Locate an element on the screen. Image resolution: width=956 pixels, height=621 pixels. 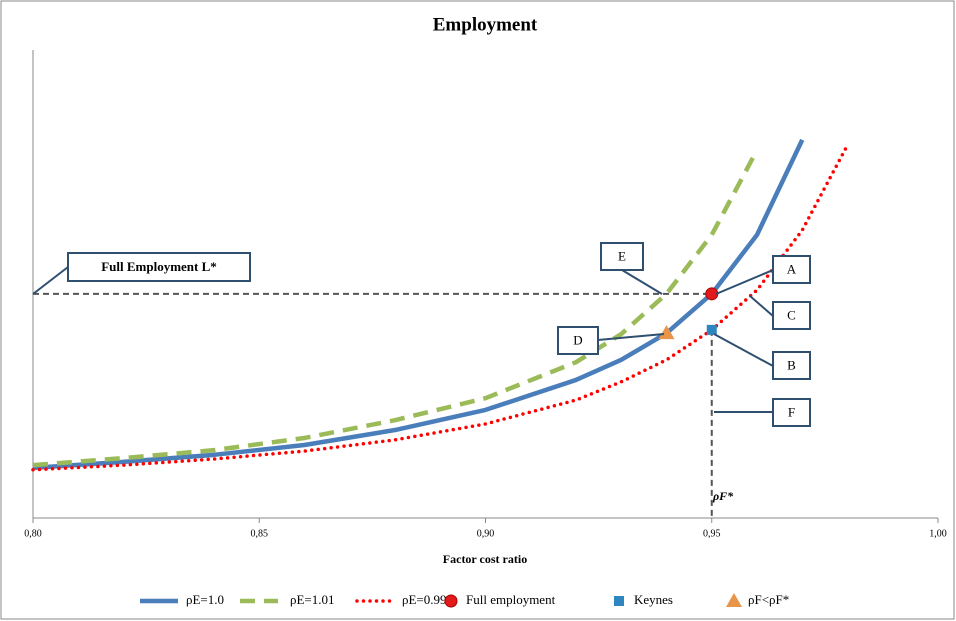
annotation-label: Full Employment L* is located at coordinates (159, 266).